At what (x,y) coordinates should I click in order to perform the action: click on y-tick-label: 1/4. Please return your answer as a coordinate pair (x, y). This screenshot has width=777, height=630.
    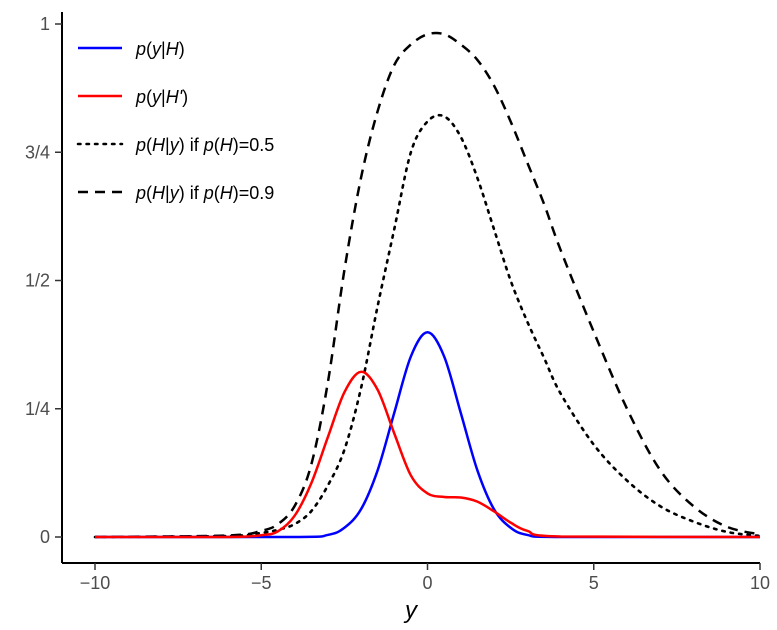
    Looking at the image, I should click on (37, 409).